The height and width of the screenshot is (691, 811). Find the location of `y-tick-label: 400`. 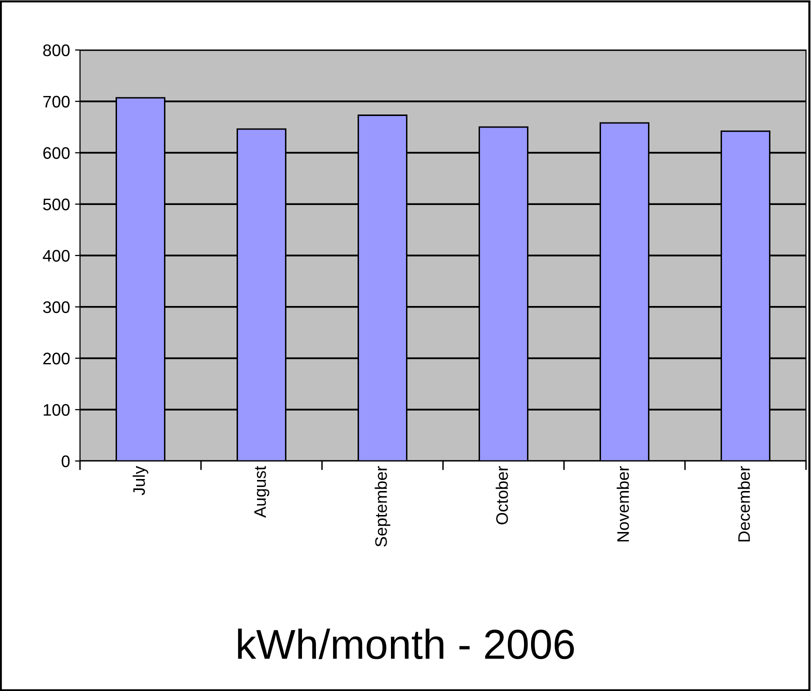

y-tick-label: 400 is located at coordinates (56, 256).